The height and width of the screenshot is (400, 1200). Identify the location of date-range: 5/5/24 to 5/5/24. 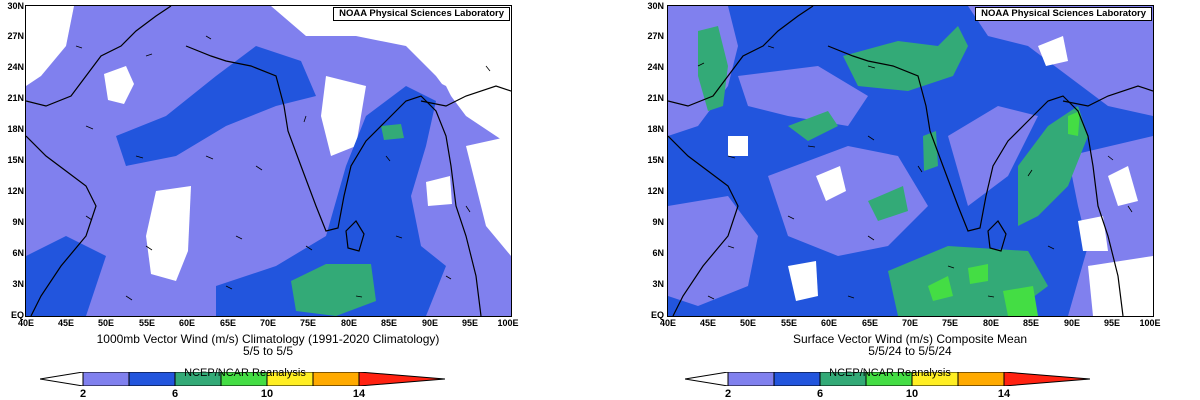
(910, 351).